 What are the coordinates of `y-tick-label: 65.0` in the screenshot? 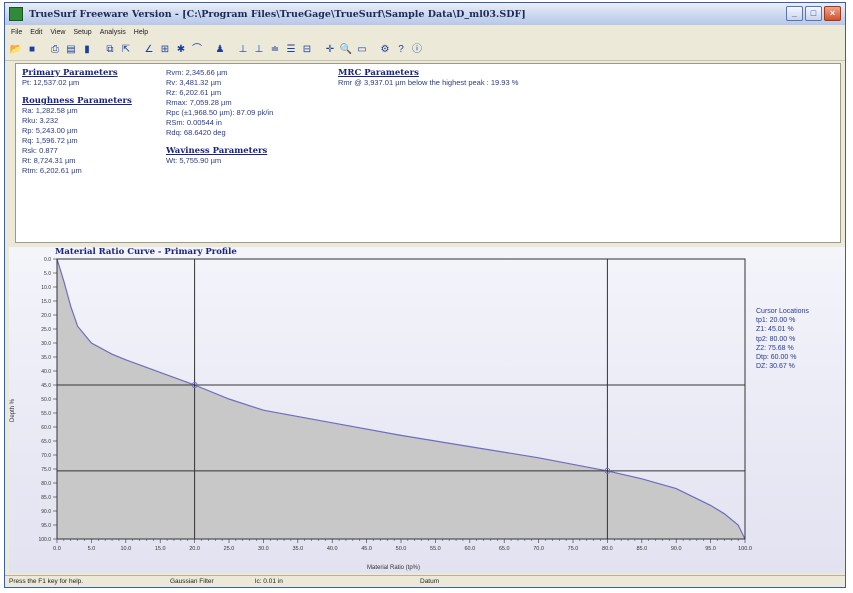 It's located at (46, 442).